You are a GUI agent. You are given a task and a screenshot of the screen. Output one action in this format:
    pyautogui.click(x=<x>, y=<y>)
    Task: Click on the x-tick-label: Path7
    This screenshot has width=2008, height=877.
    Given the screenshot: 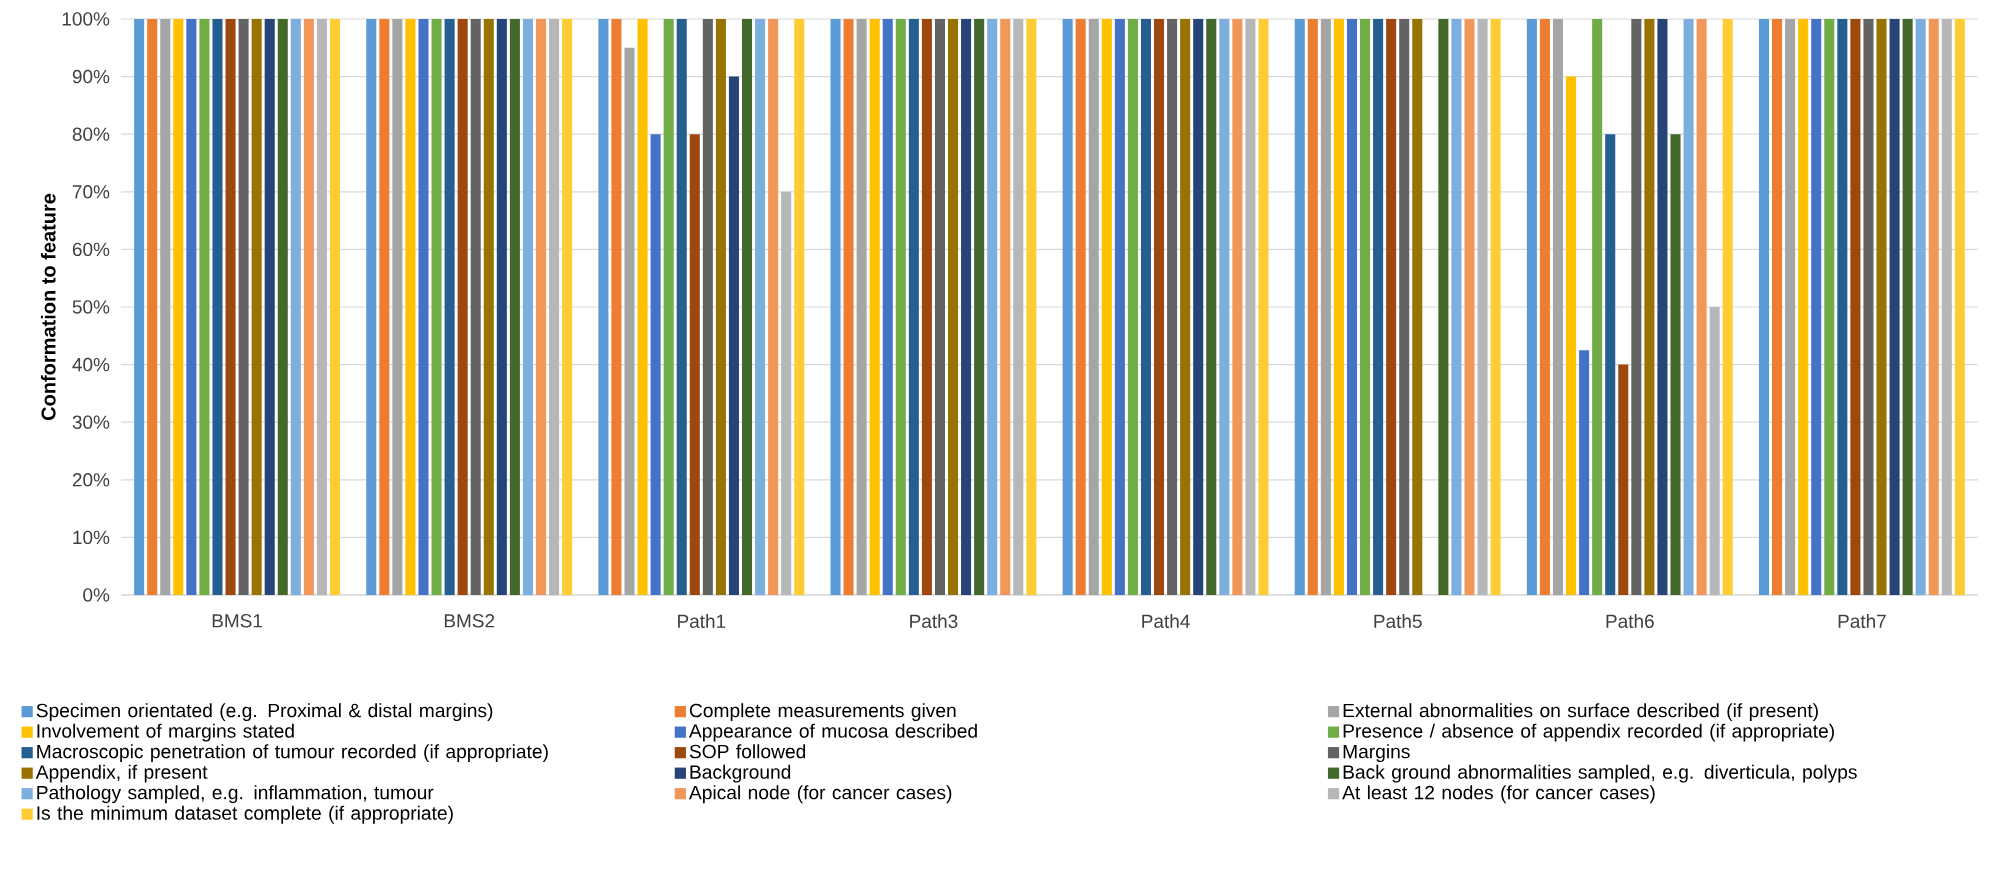 What is the action you would take?
    pyautogui.click(x=1862, y=621)
    